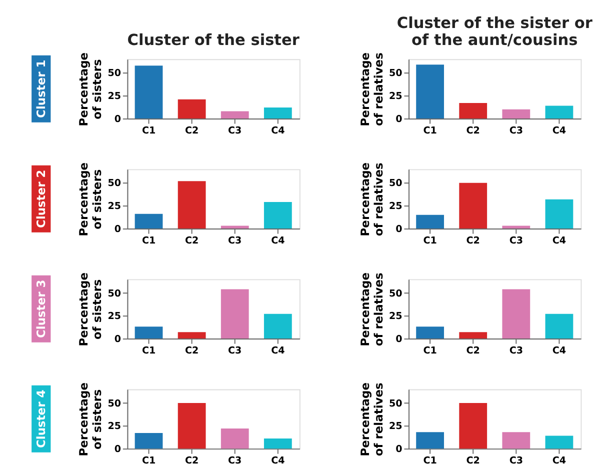  What do you see at coordinates (41, 199) in the screenshot?
I see `text: Cluster 2` at bounding box center [41, 199].